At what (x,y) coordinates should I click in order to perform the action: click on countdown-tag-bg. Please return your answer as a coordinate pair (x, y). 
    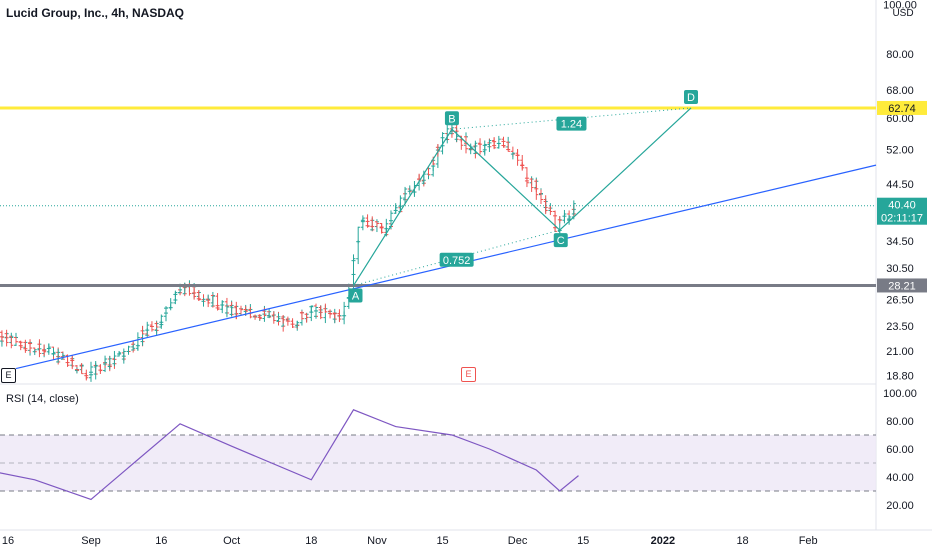
    Looking at the image, I should click on (902, 217).